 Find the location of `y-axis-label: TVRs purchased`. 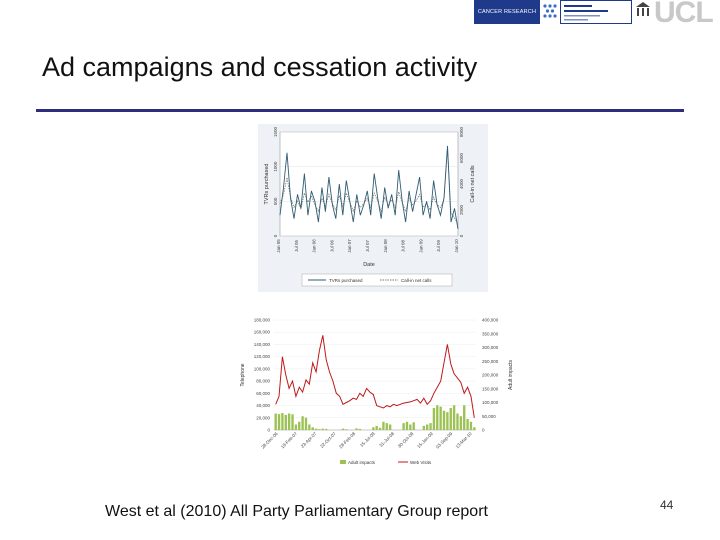

y-axis-label: TVRs purchased is located at coordinates (267, 184).